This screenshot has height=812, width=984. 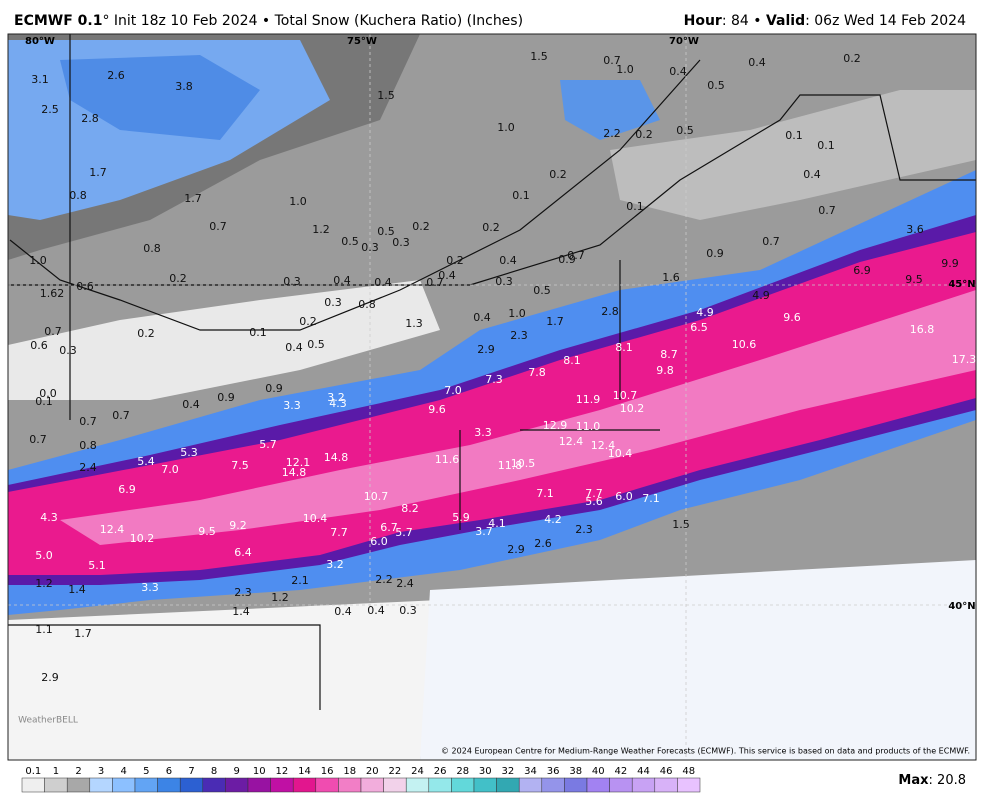 What do you see at coordinates (350, 241) in the screenshot?
I see `snow-label: 0.5` at bounding box center [350, 241].